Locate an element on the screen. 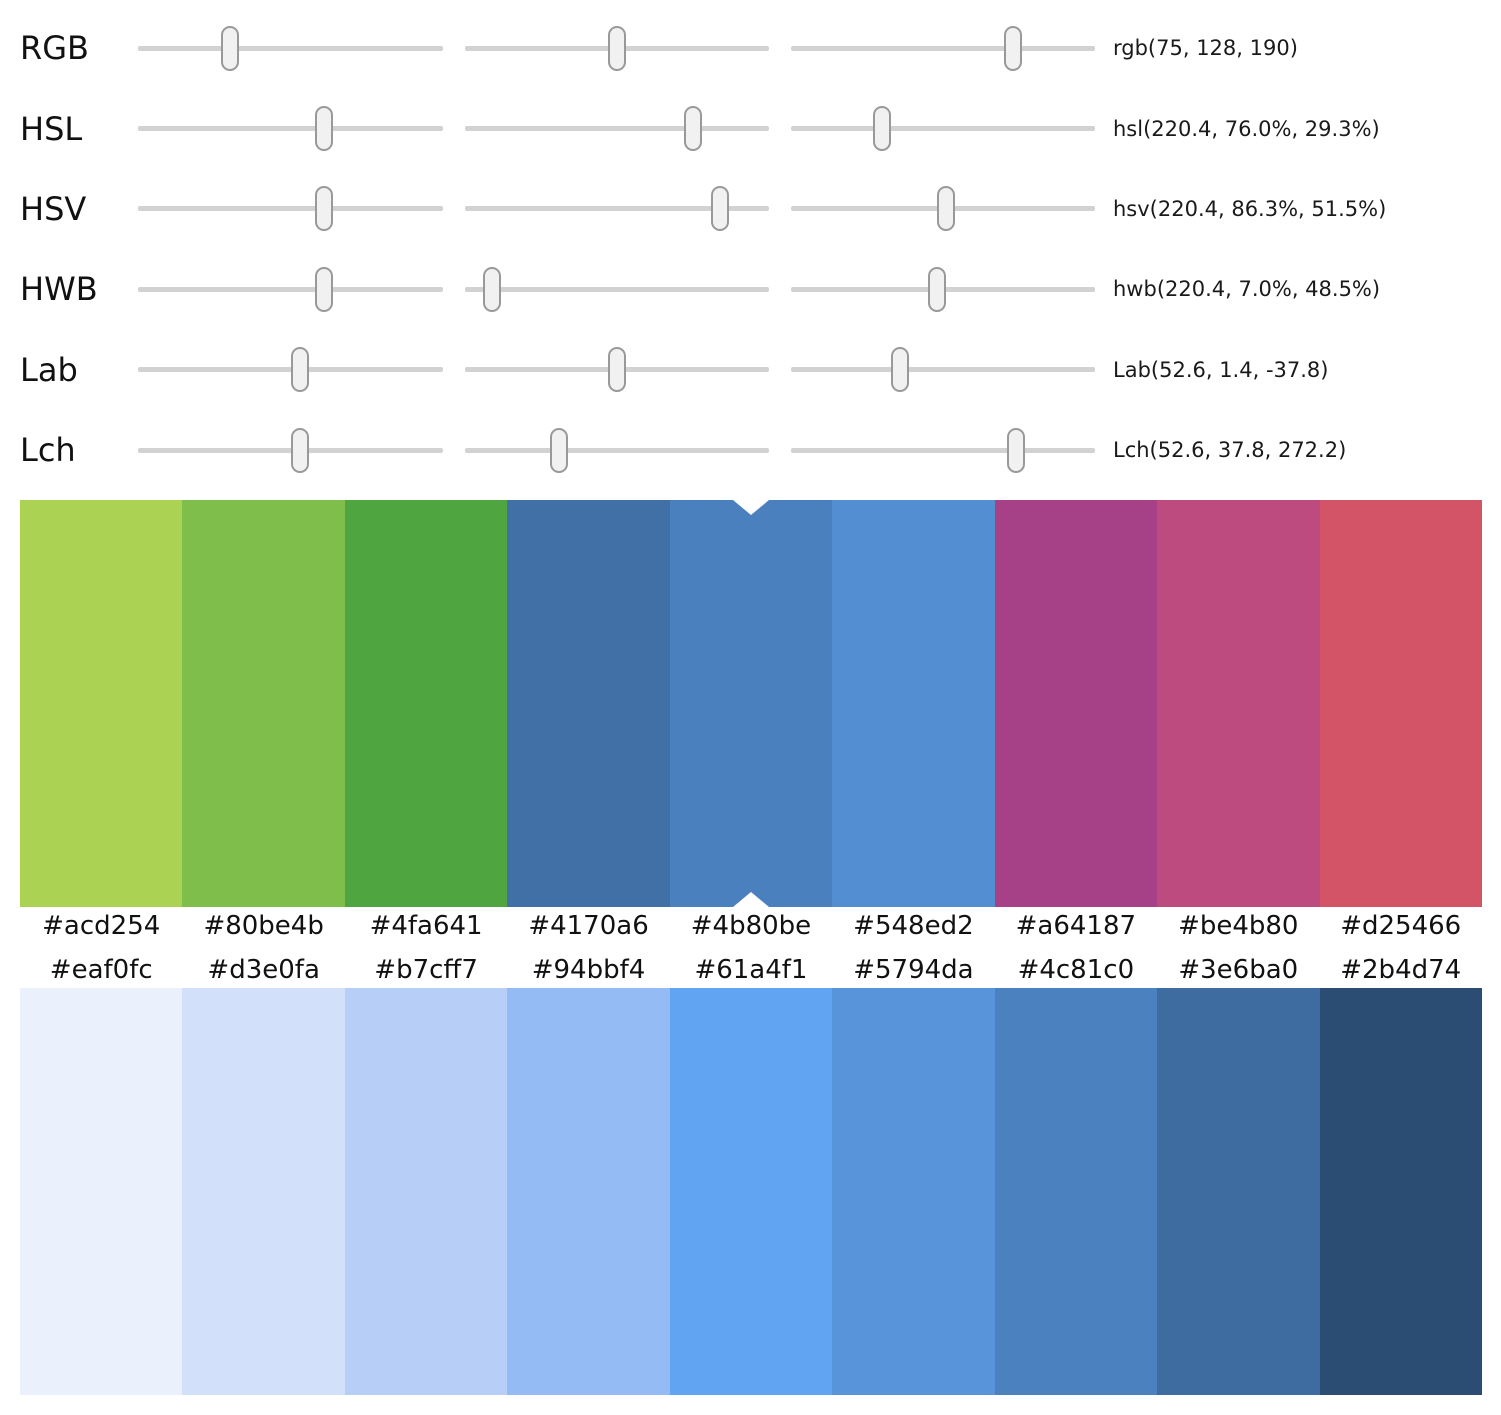 Image resolution: width=1501 pixels, height=1415 pixels. slider-row: HWB hwb(220.4, 7.0%, 48.5%) is located at coordinates (750, 289).